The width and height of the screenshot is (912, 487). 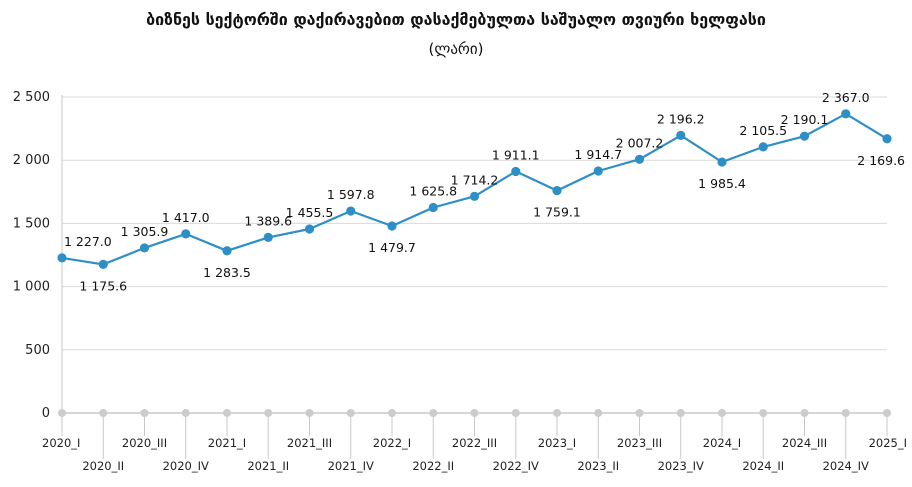 What do you see at coordinates (804, 443) in the screenshot?
I see `x-tick-label: 2024_III` at bounding box center [804, 443].